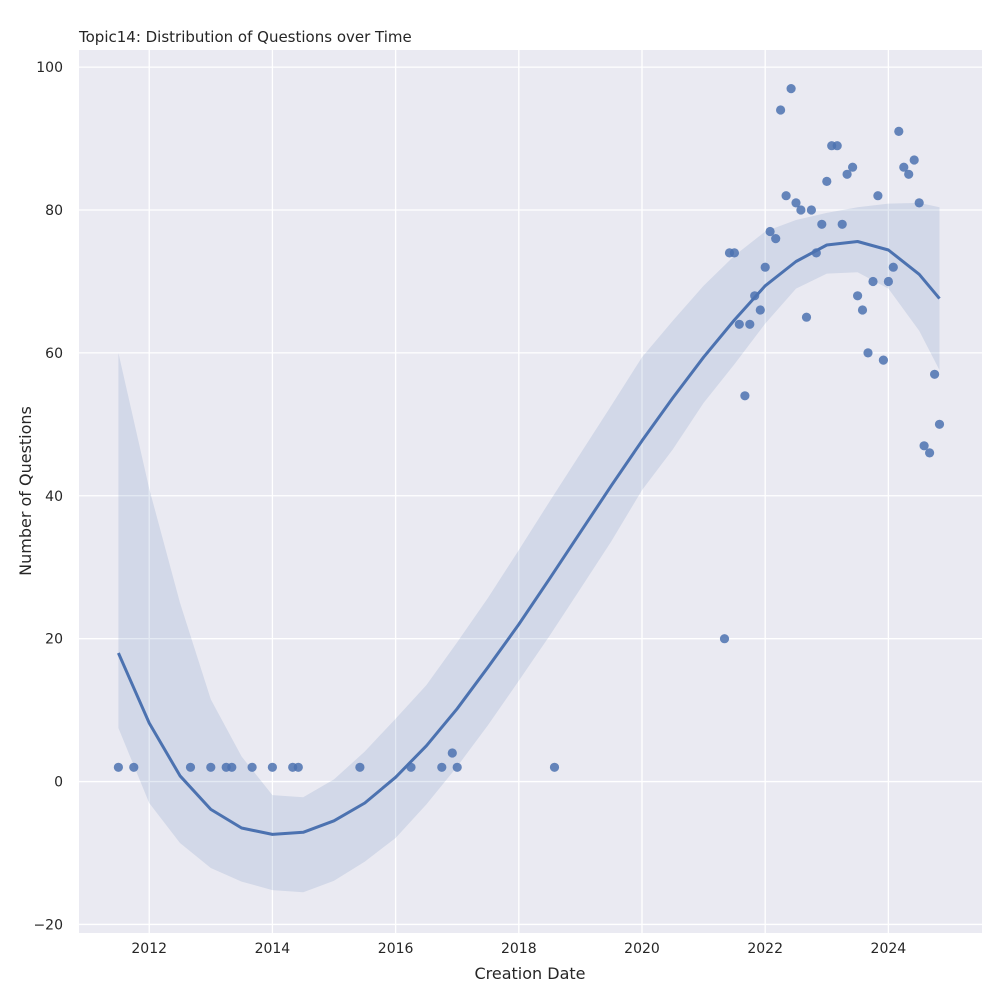 This screenshot has height=1000, width=1000. I want to click on x-tick-label: 2018, so click(519, 949).